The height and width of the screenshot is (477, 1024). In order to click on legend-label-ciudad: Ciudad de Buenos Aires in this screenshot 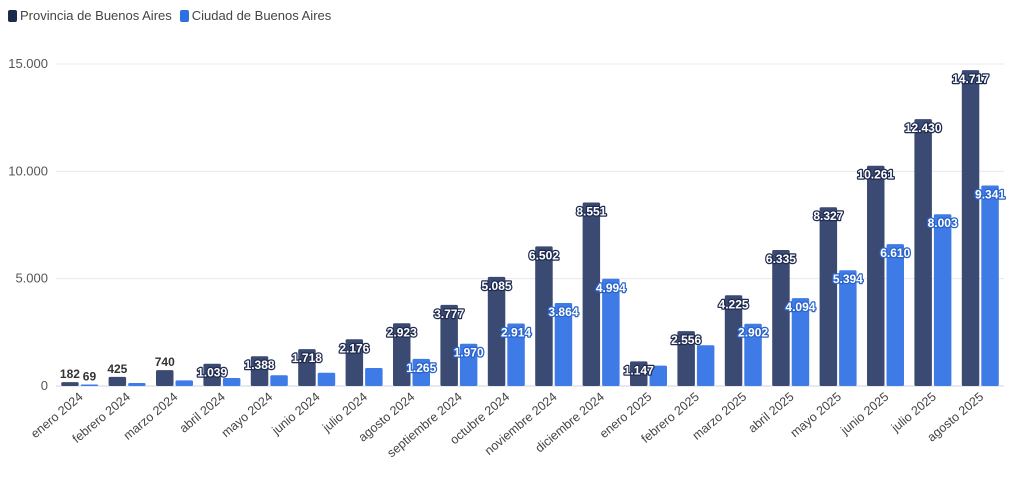, I will do `click(261, 15)`.